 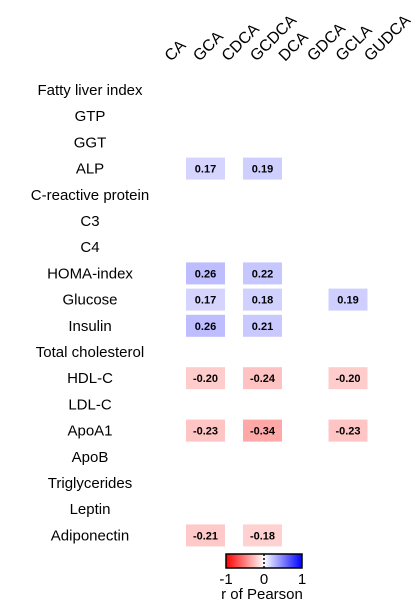 I want to click on heatmap-cell-label: -0.34, so click(x=263, y=432).